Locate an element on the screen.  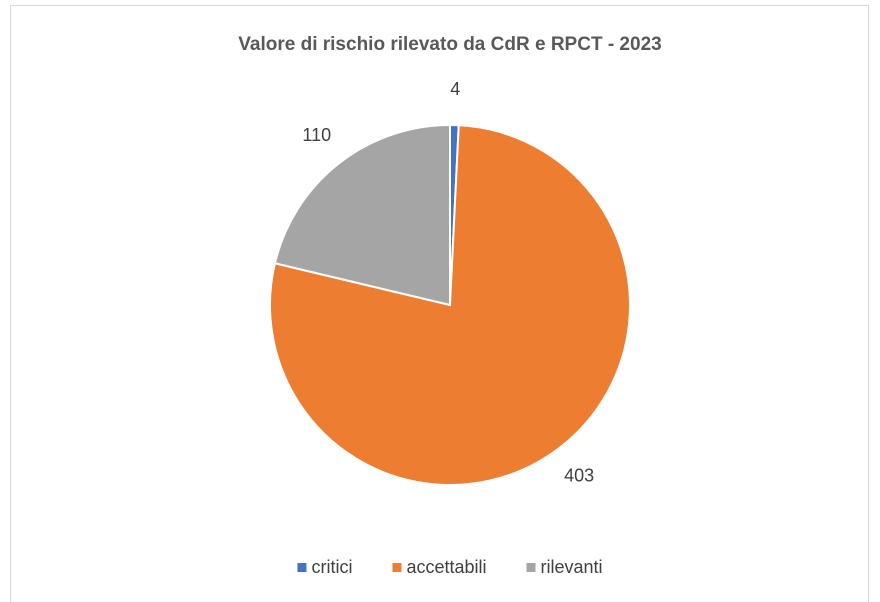
data-label: 403 is located at coordinates (579, 476).